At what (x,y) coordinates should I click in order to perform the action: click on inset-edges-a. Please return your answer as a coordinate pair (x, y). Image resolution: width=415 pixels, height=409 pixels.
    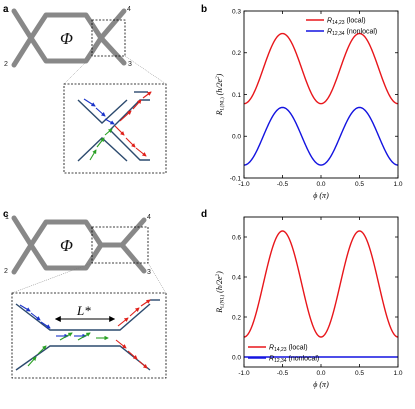
    Looking at the image, I should click on (113, 126).